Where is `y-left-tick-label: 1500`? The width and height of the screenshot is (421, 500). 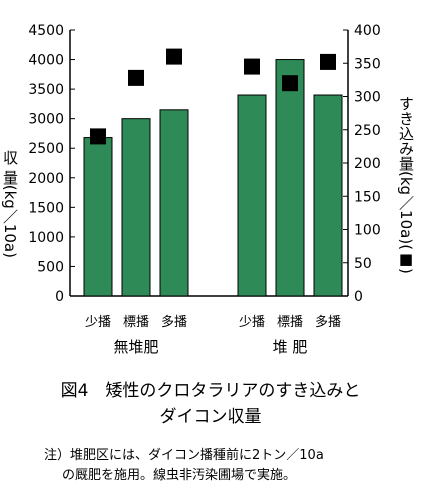
y-left-tick-label: 1500 is located at coordinates (46, 208).